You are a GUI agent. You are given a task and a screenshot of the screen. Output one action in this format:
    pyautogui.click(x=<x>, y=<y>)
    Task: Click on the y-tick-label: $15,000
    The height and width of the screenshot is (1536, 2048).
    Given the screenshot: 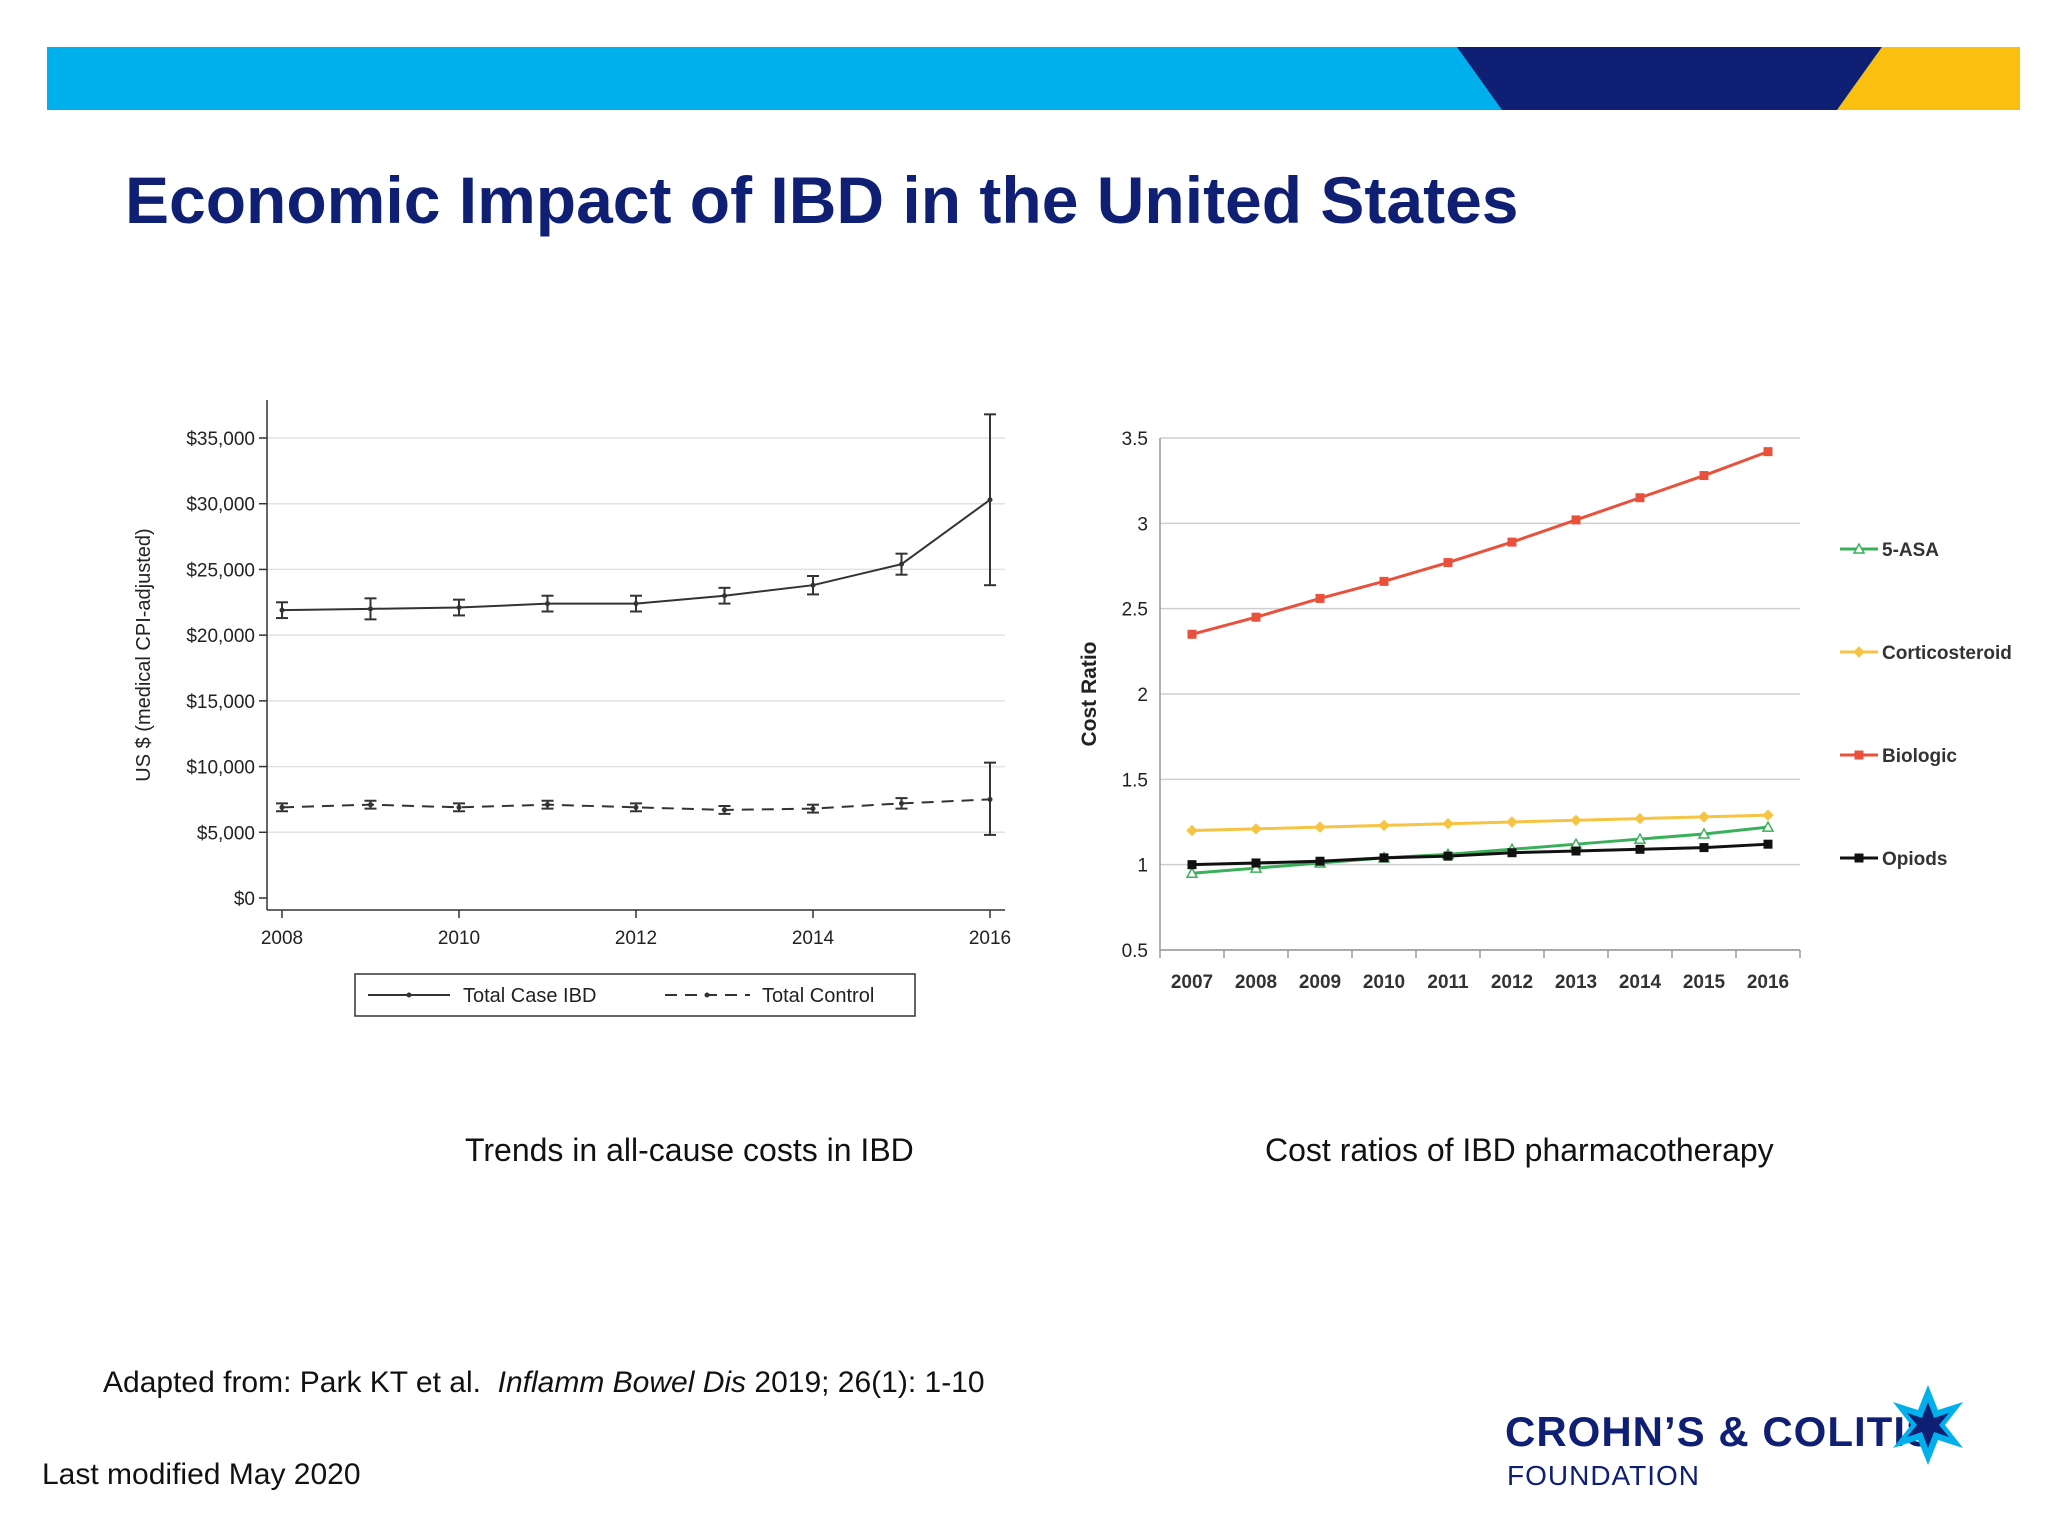 What is the action you would take?
    pyautogui.click(x=220, y=702)
    